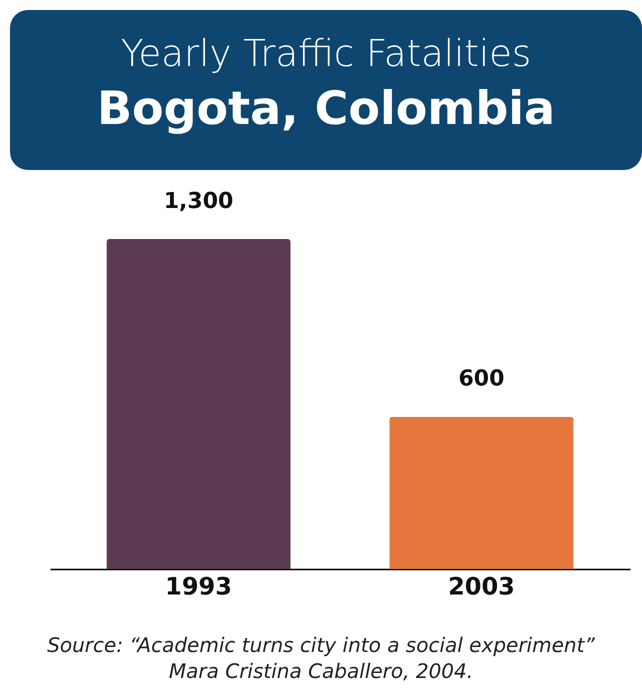 The width and height of the screenshot is (642, 688). I want to click on chart-subtitle: Bogota, Colombia, so click(326, 108).